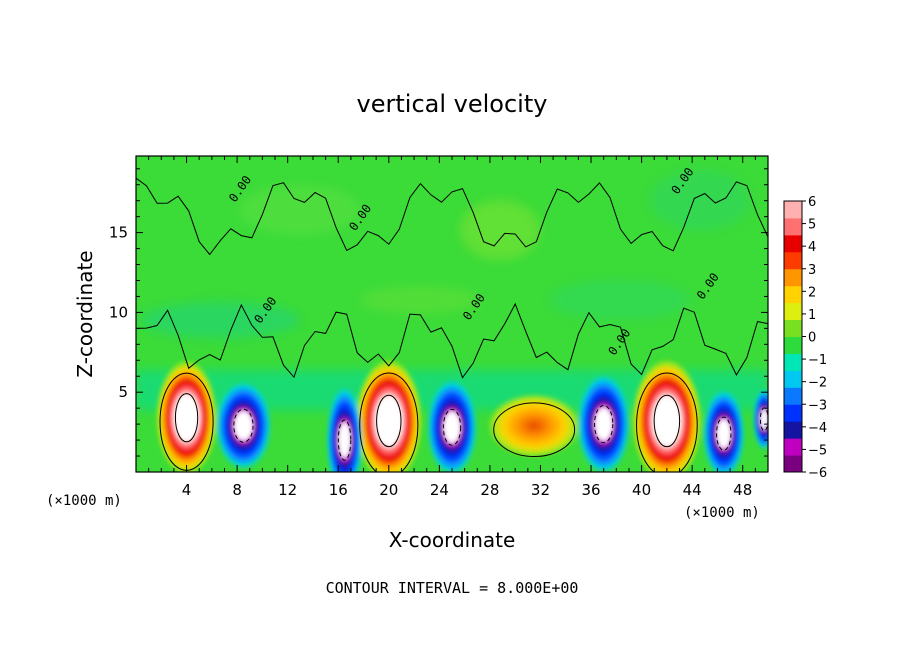 The height and width of the screenshot is (654, 904). What do you see at coordinates (817, 428) in the screenshot?
I see `colorbar-tick-label: −4` at bounding box center [817, 428].